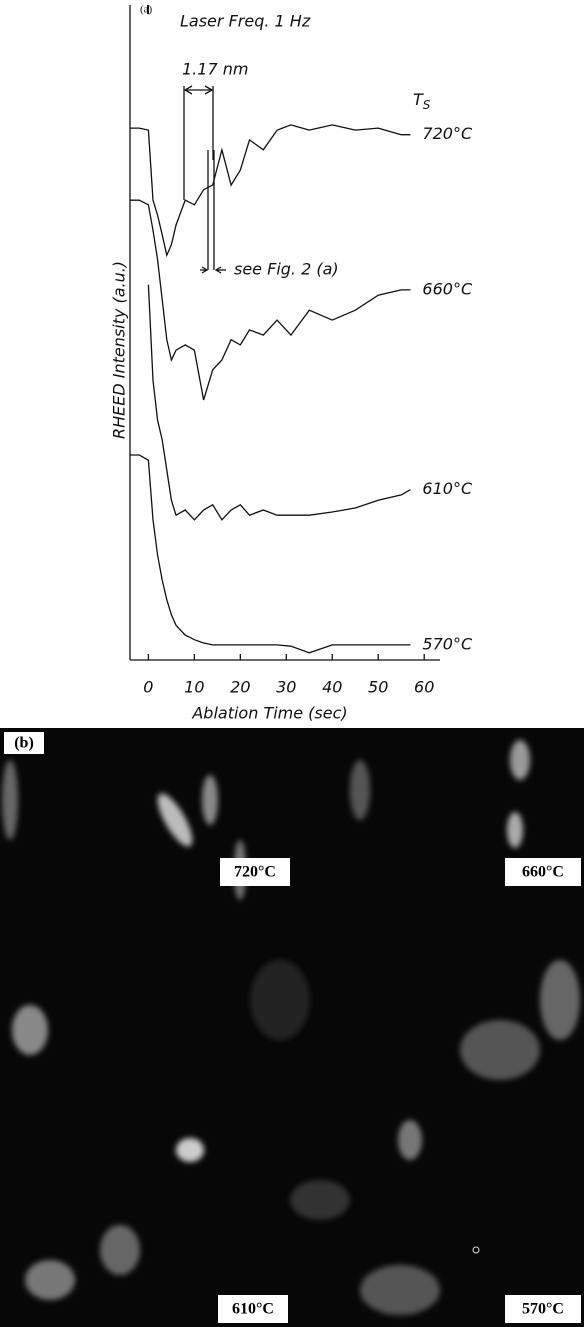 This screenshot has height=1327, width=584. Describe the element at coordinates (240, 687) in the screenshot. I see `x-tick-label: 20` at that location.